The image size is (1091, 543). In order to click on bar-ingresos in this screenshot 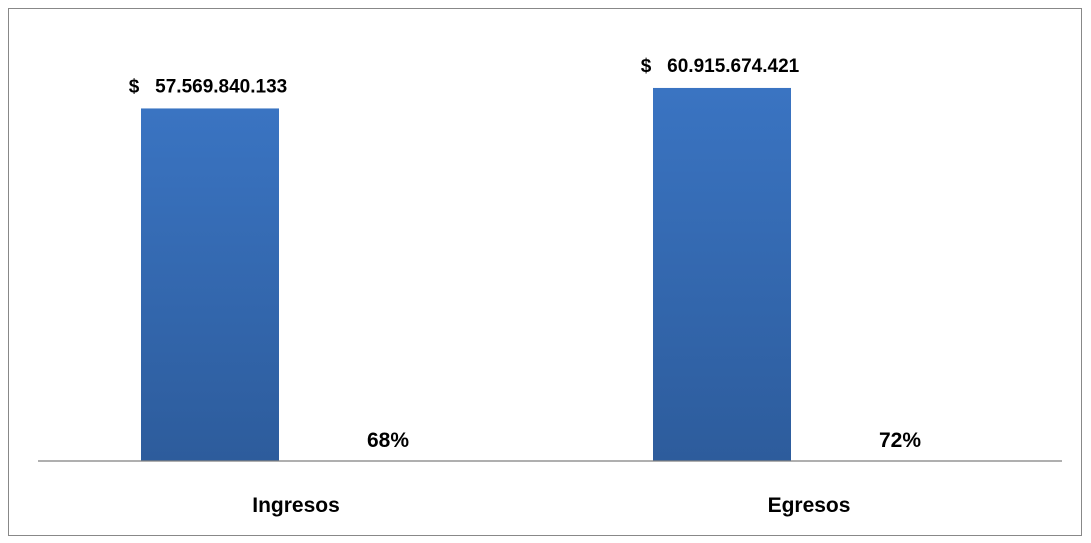, I will do `click(210, 284)`.